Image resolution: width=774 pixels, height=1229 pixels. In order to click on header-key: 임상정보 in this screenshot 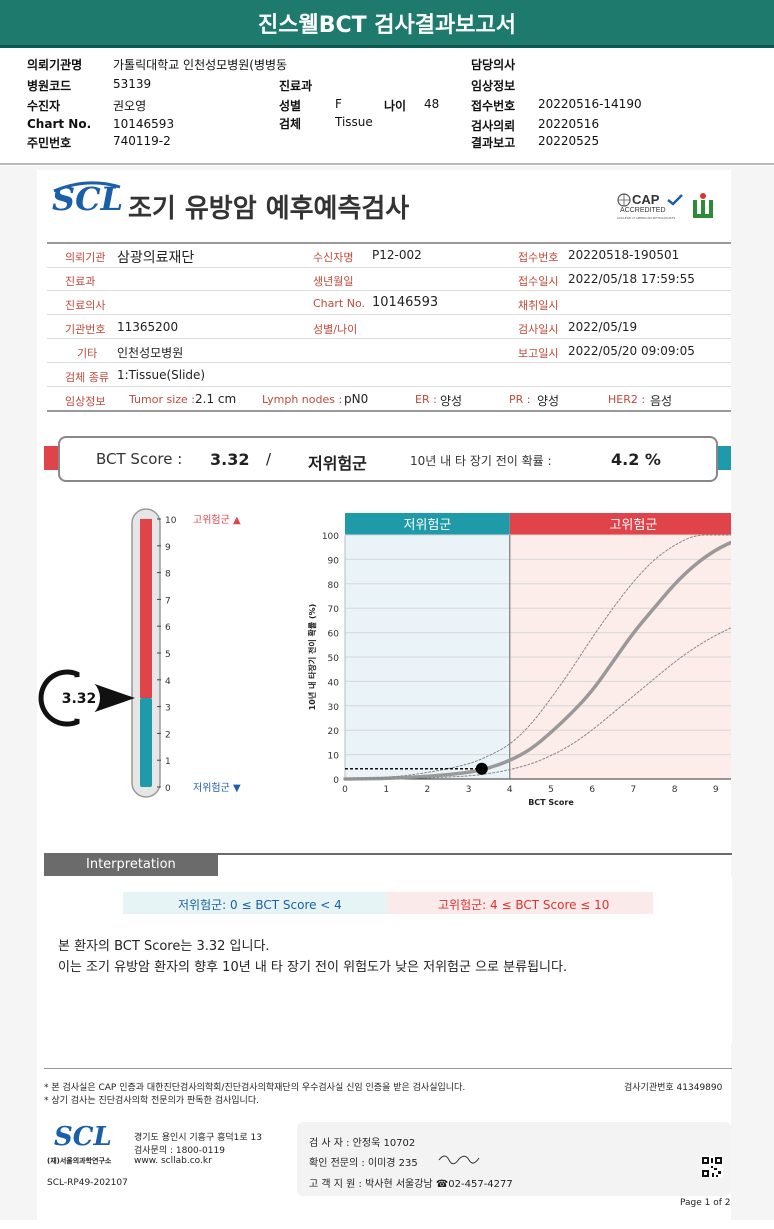, I will do `click(493, 86)`.